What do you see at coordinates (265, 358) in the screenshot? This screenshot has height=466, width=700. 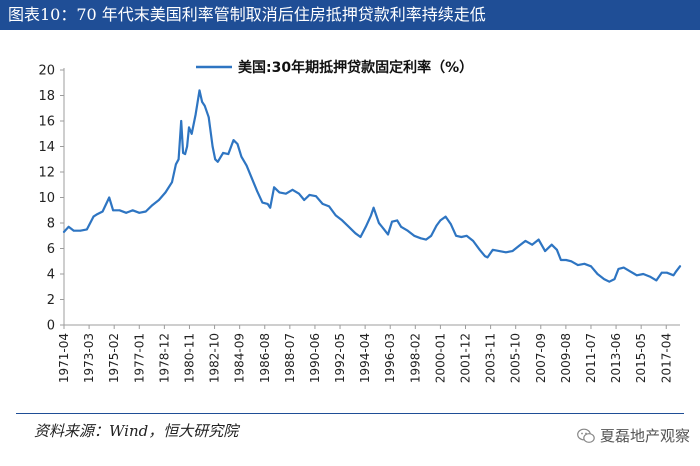 I see `x-tick-label: 1986-08` at bounding box center [265, 358].